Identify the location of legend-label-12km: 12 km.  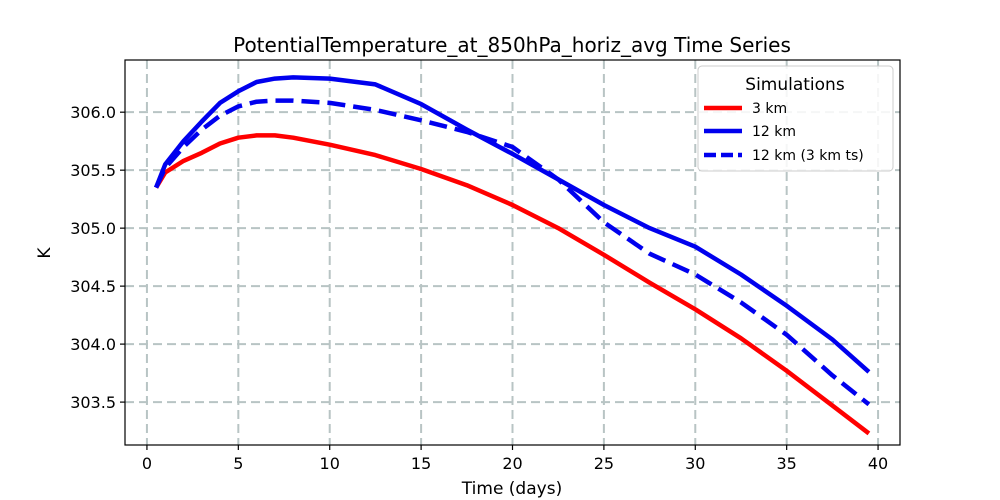
(774, 132).